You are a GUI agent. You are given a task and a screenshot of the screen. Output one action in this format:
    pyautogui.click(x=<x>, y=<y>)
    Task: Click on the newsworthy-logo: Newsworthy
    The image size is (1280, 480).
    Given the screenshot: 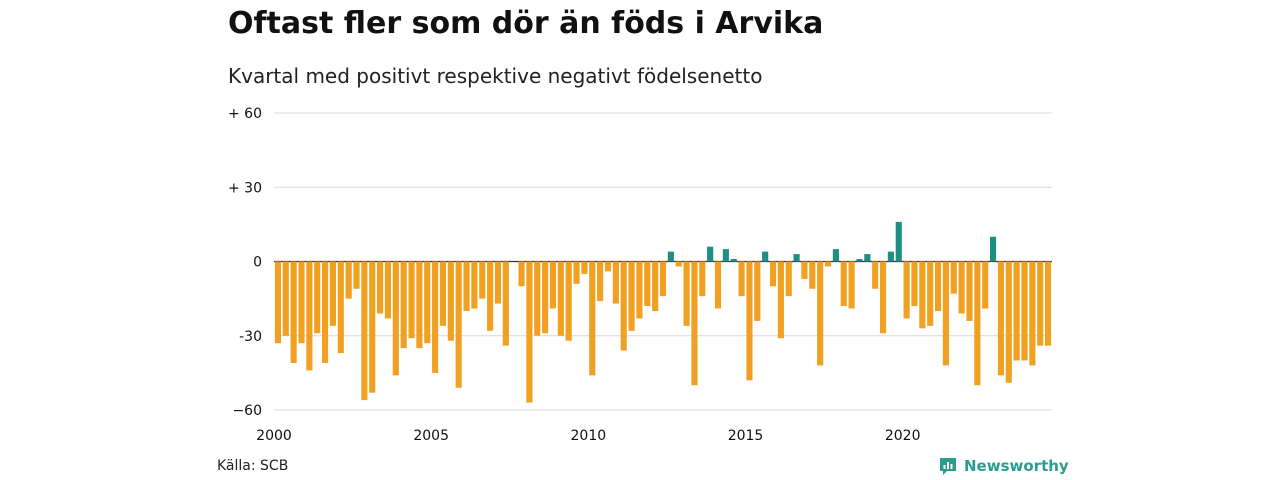 What is the action you would take?
    pyautogui.click(x=1003, y=466)
    